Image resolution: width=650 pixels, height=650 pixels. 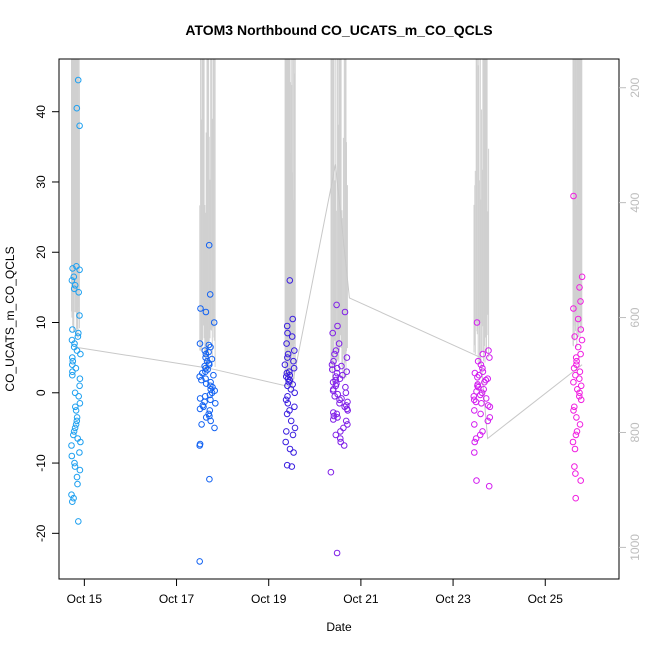 I want to click on y-tick-label: -20, so click(x=41, y=533).